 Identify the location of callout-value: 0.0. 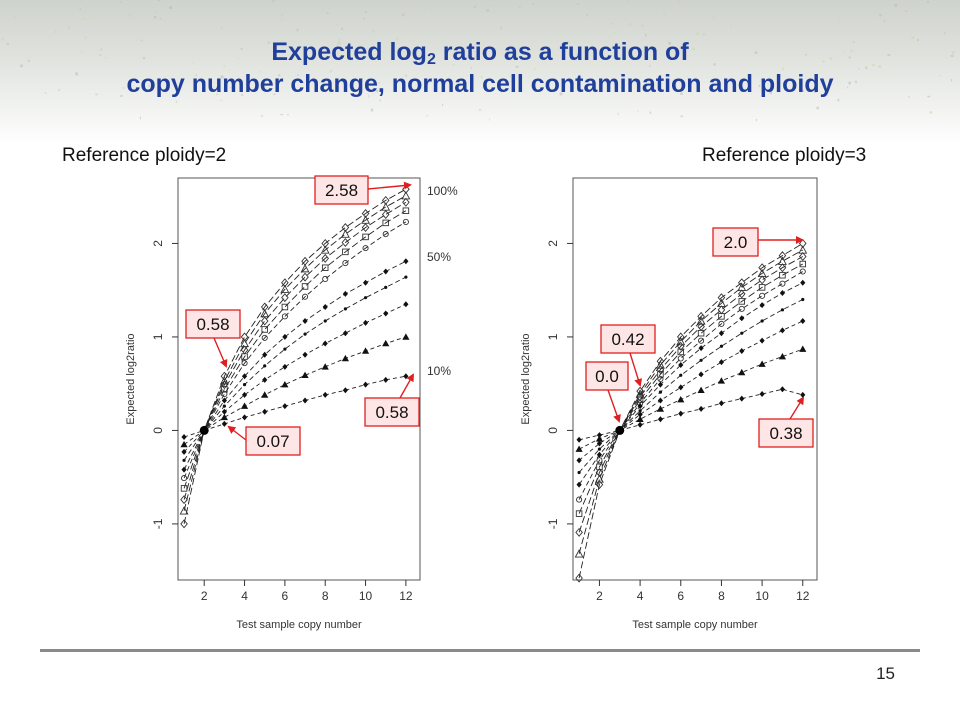
(607, 376).